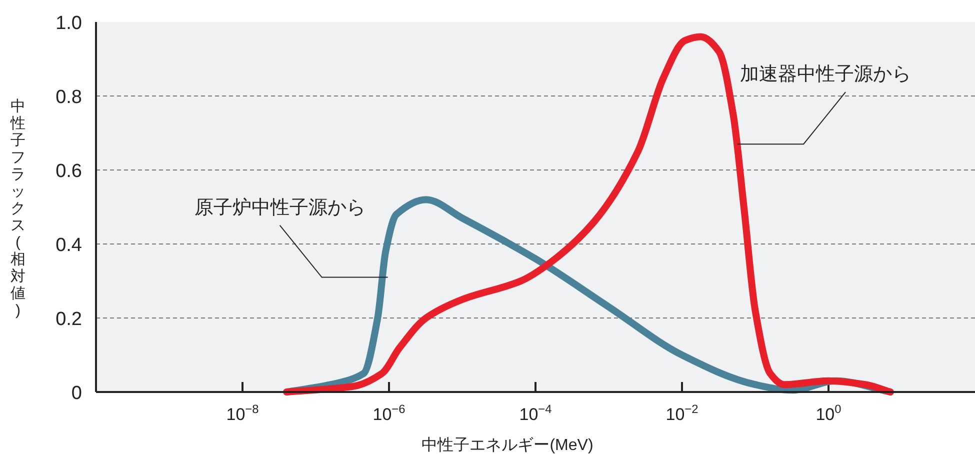 This screenshot has height=454, width=975. I want to click on x-tick-label: 10$^{0}$, so click(829, 413).